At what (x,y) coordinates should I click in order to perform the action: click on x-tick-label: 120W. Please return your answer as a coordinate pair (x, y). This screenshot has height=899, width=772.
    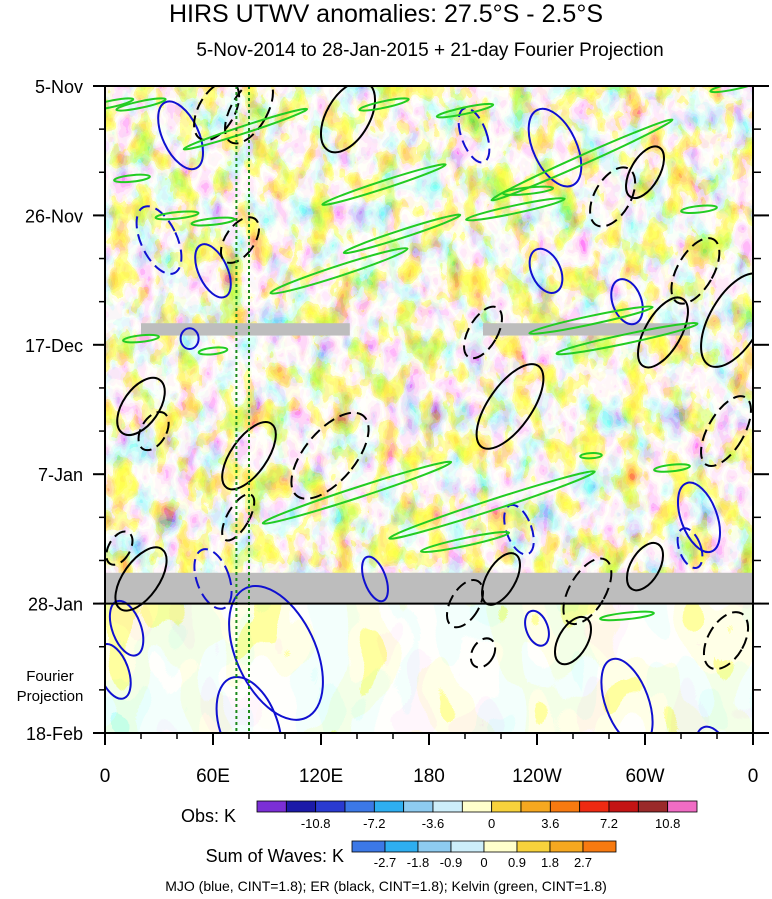
    Looking at the image, I should click on (537, 776).